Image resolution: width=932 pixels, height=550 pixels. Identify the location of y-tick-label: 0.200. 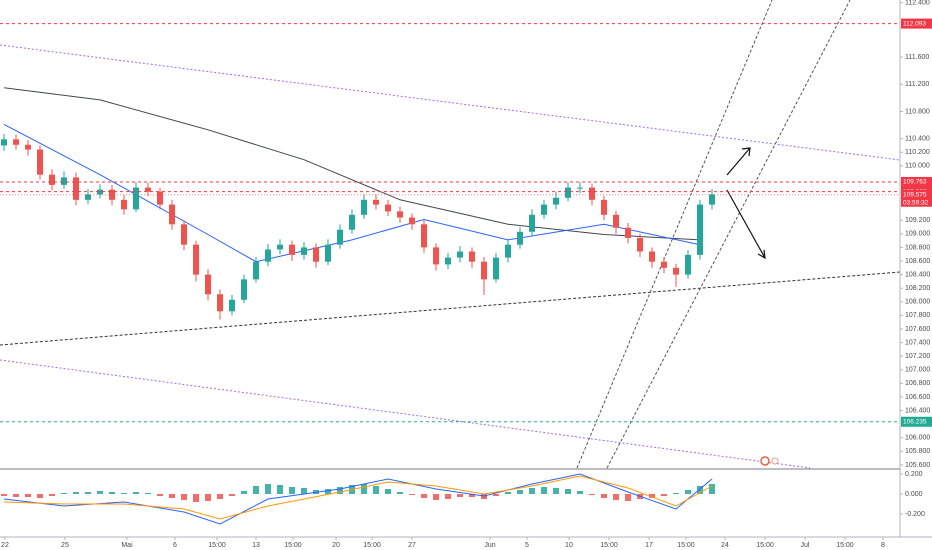
(914, 474).